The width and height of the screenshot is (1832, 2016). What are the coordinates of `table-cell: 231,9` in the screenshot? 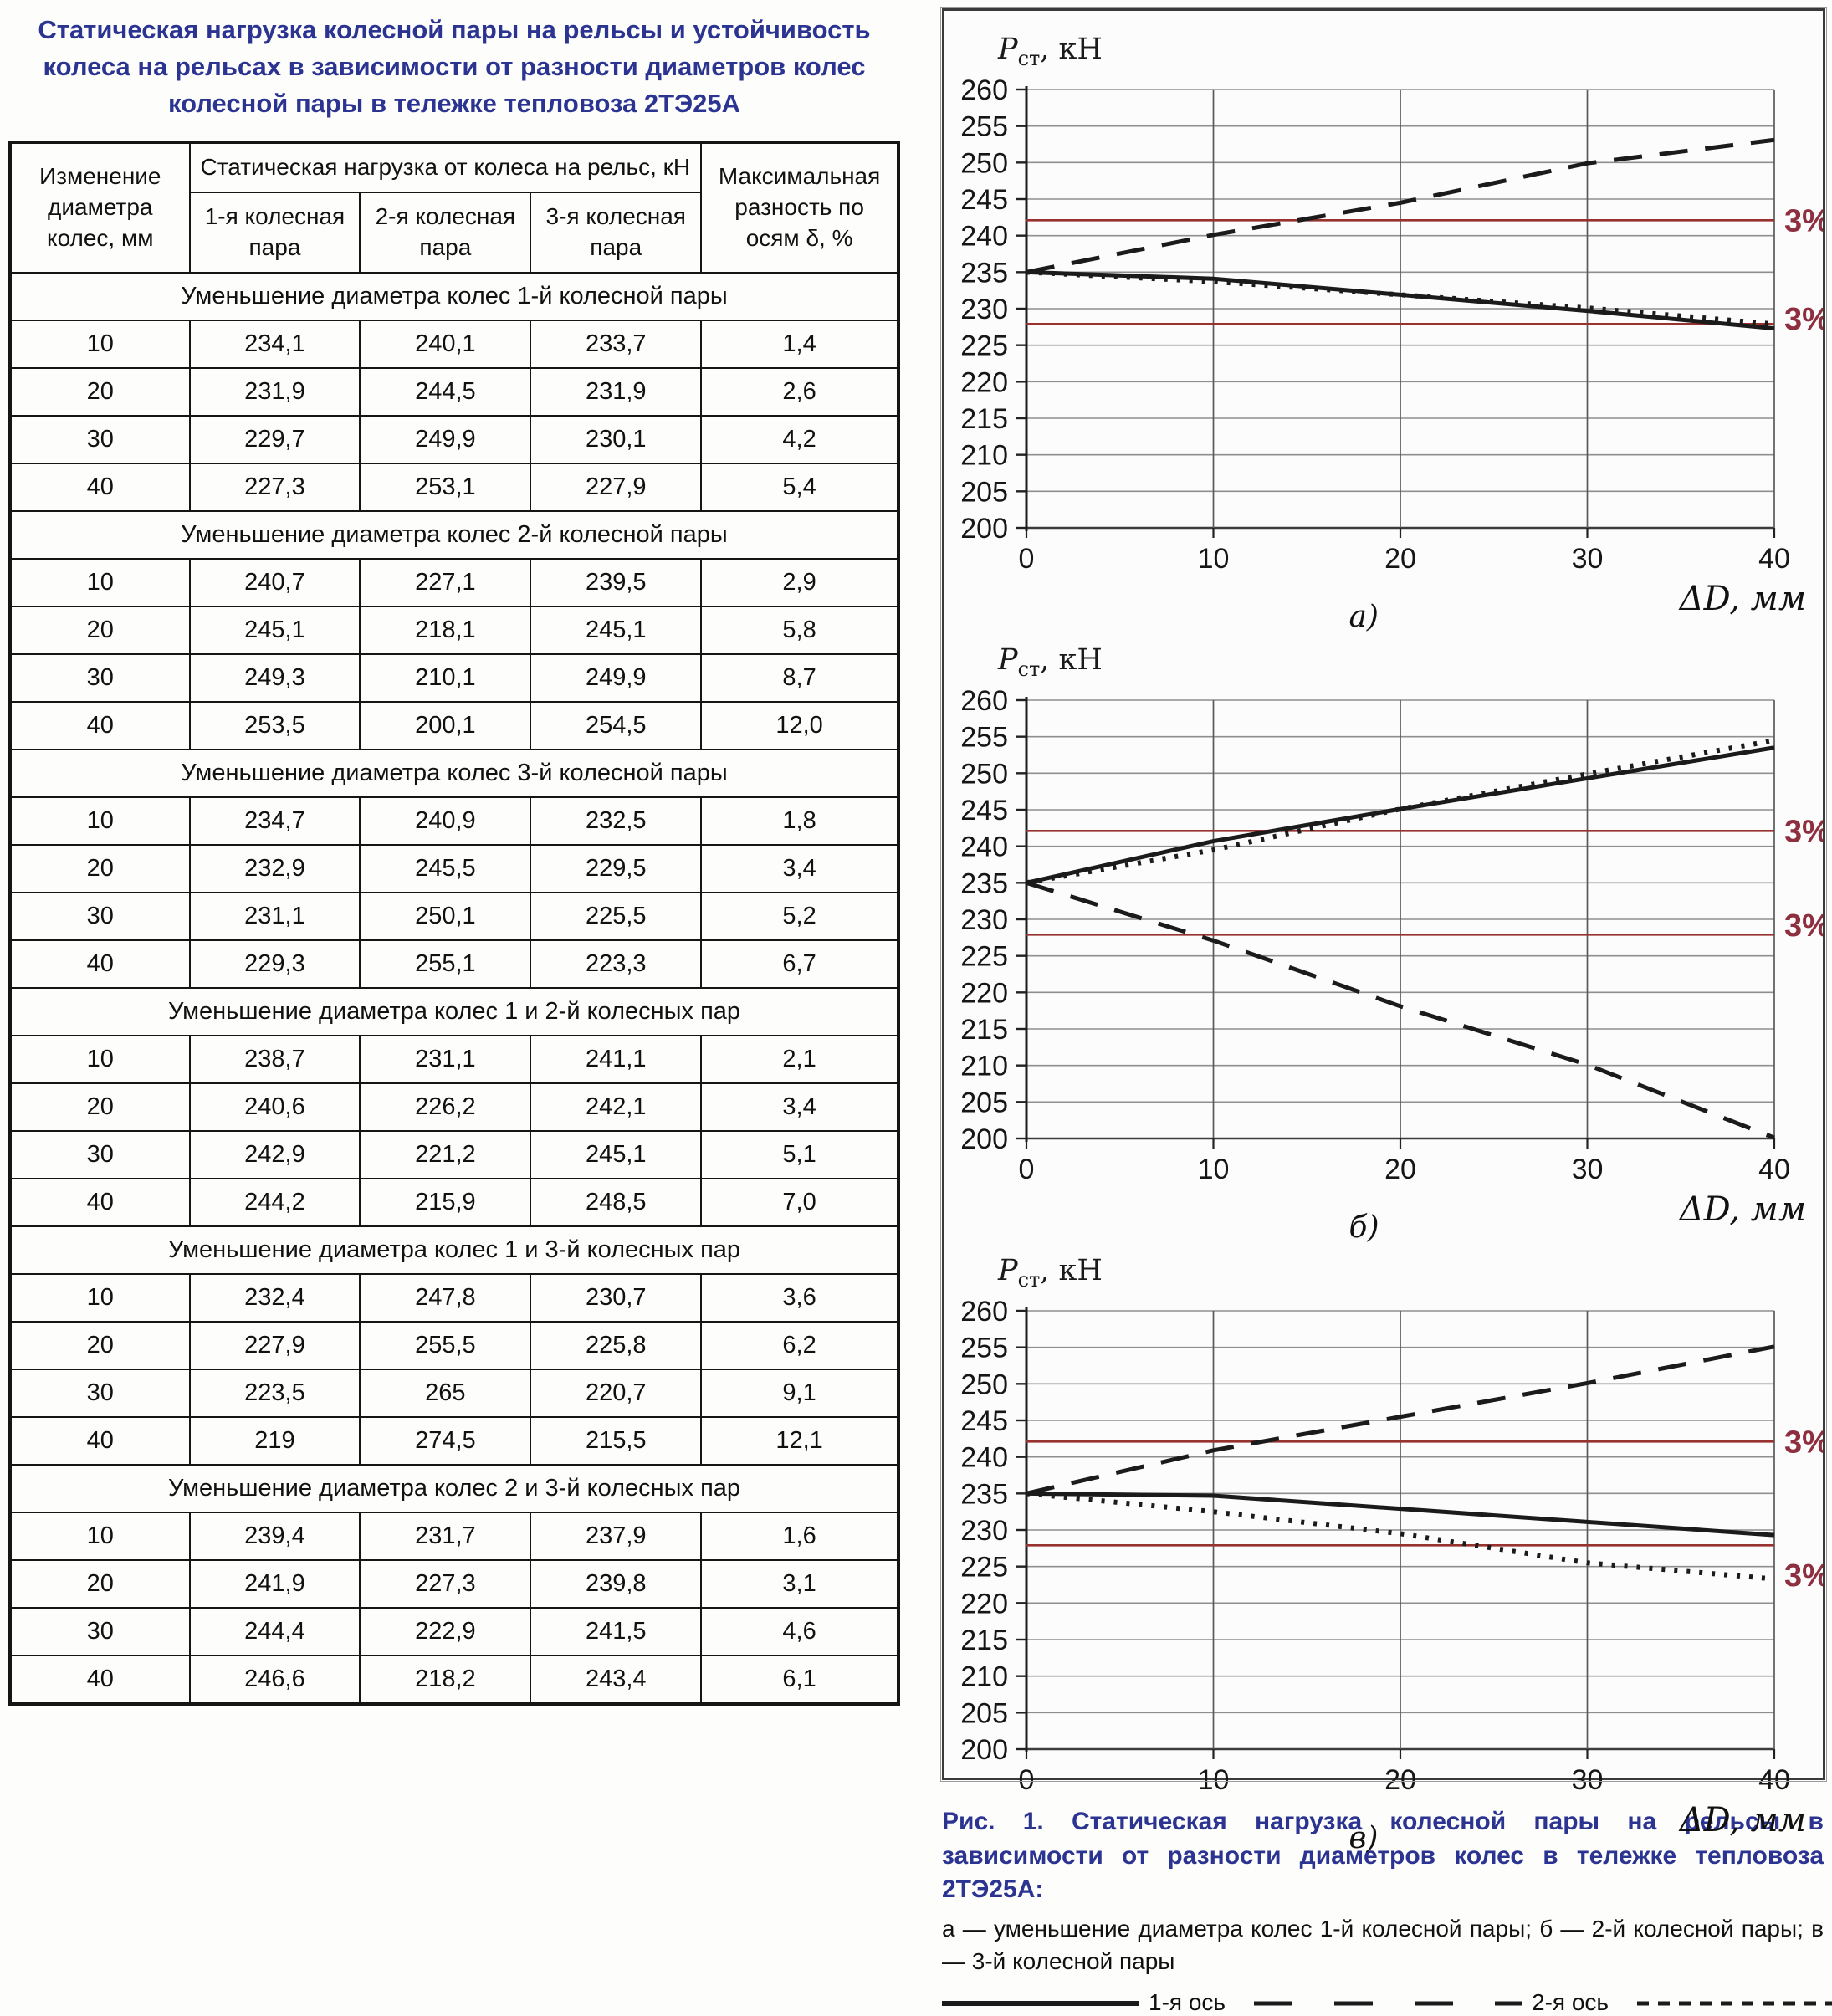 It's located at (616, 391).